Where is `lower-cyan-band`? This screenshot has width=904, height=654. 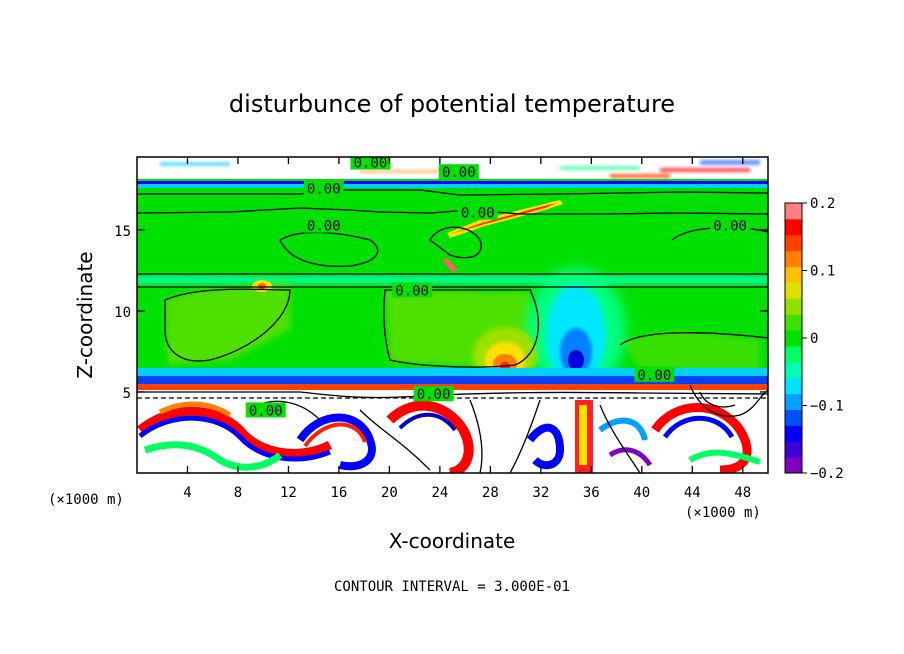
lower-cyan-band is located at coordinates (452, 372).